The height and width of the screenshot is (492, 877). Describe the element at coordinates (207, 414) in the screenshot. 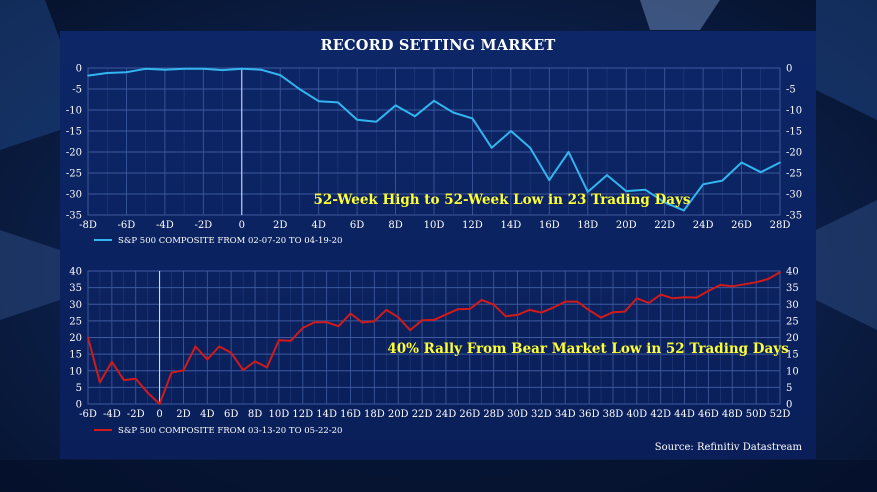

I see `x-tick-label: 4D` at that location.